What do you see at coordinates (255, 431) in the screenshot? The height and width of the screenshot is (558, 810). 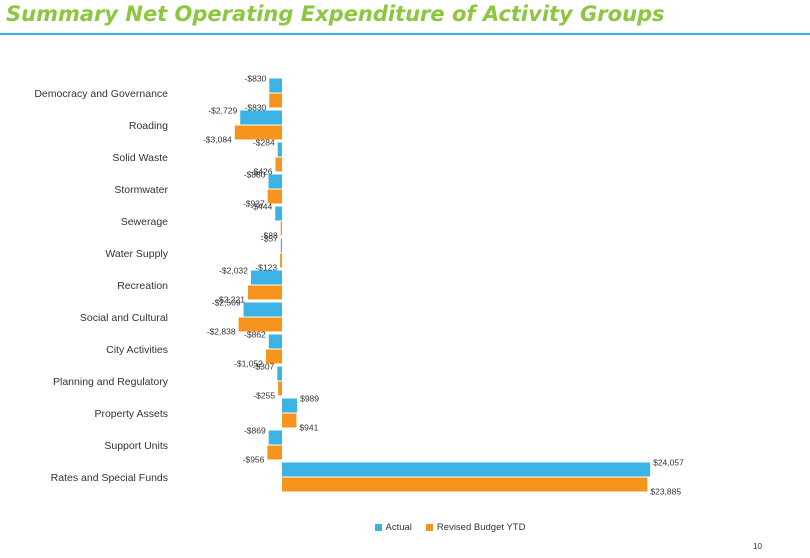 I see `data-label-actual-support-units: -$869` at bounding box center [255, 431].